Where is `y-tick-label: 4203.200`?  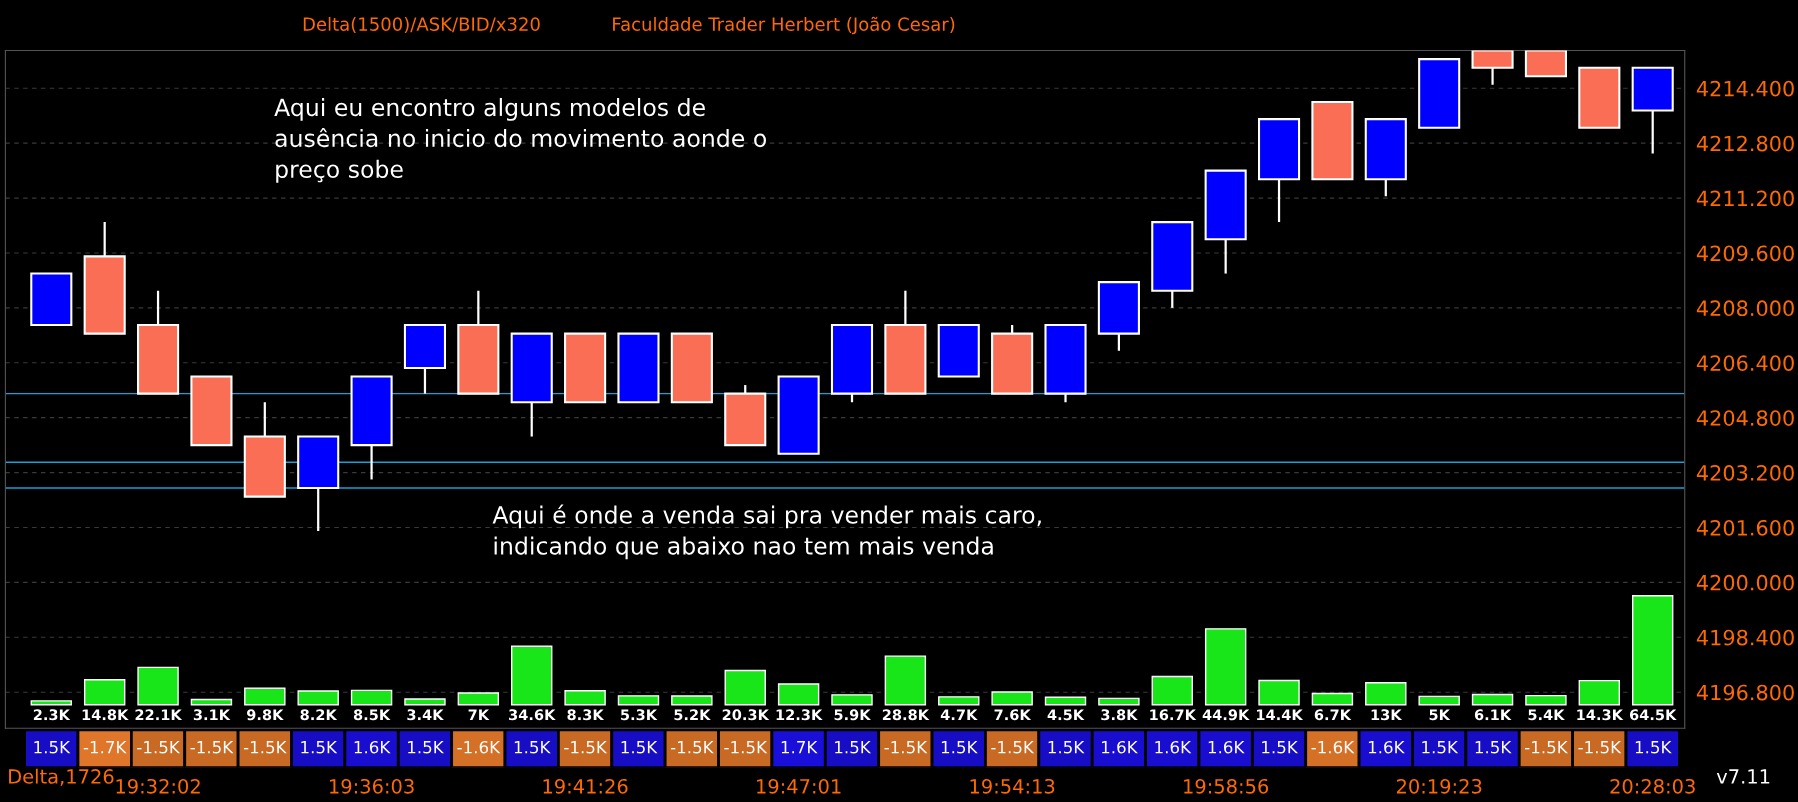
y-tick-label: 4203.200 is located at coordinates (1745, 473).